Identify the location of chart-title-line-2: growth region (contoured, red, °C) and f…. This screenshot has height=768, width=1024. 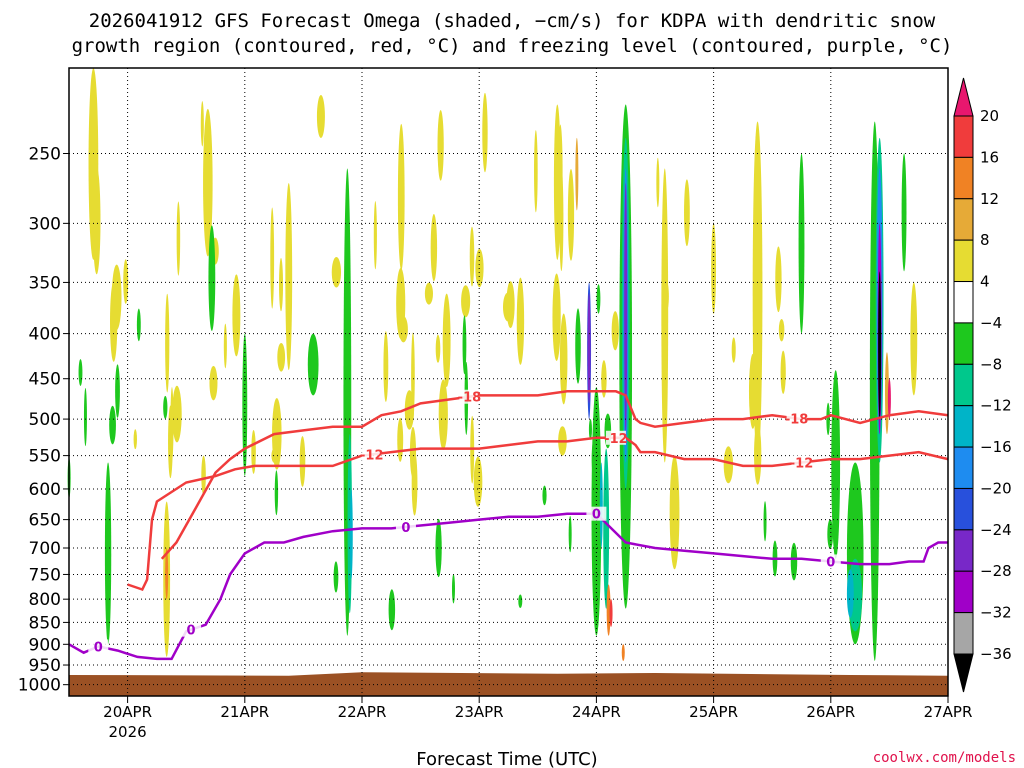
(512, 46).